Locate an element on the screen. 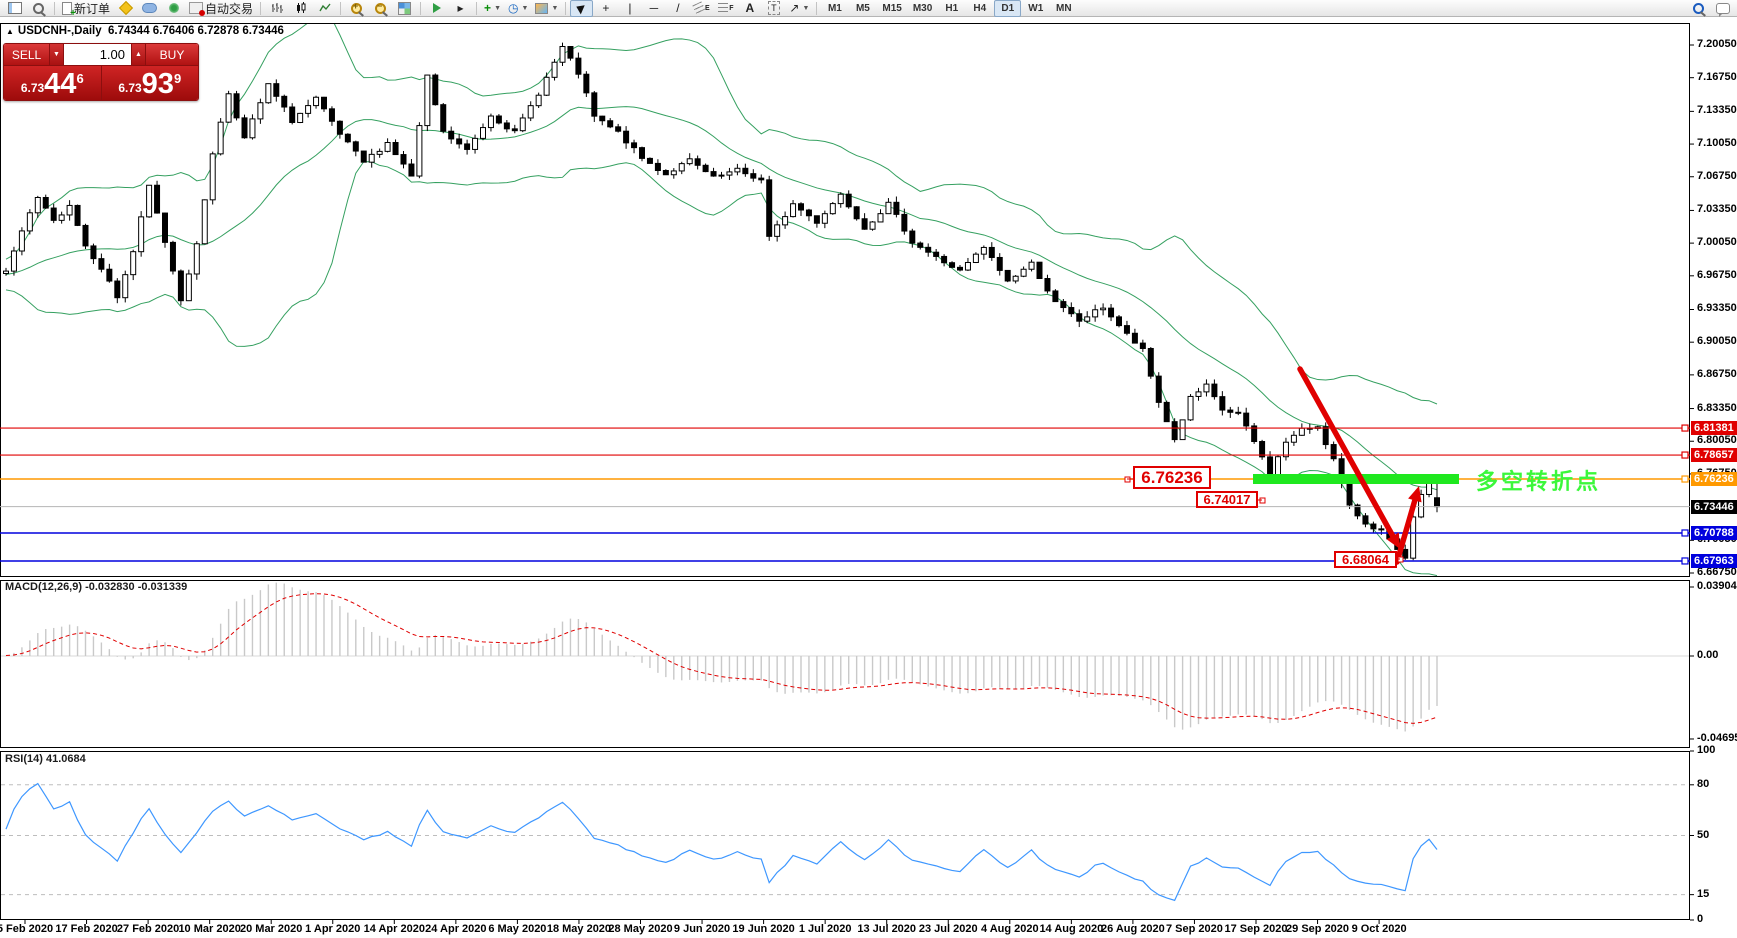 This screenshot has height=938, width=1737. sell-price-base: 6.73 is located at coordinates (32, 88).